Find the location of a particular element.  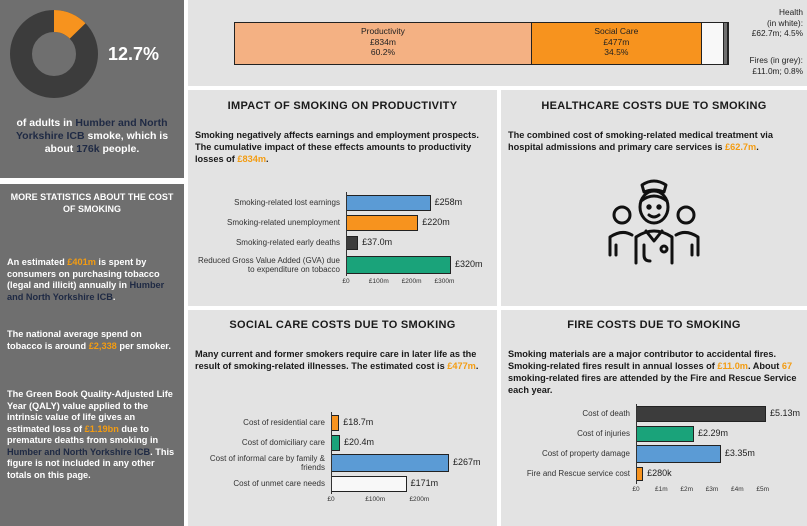

desc-post: people. is located at coordinates (119, 149).